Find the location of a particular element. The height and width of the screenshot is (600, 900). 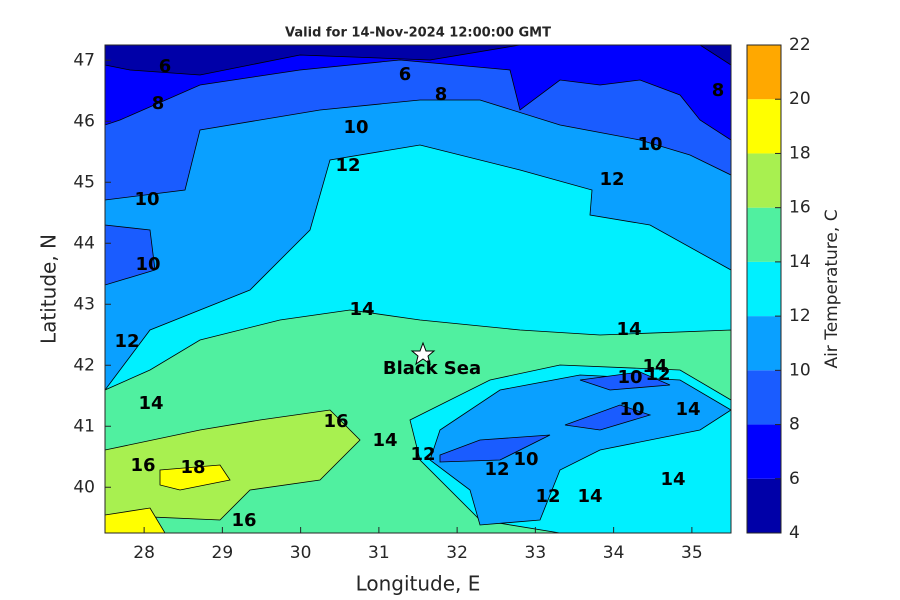

y-tick-label: 42 is located at coordinates (84, 365).